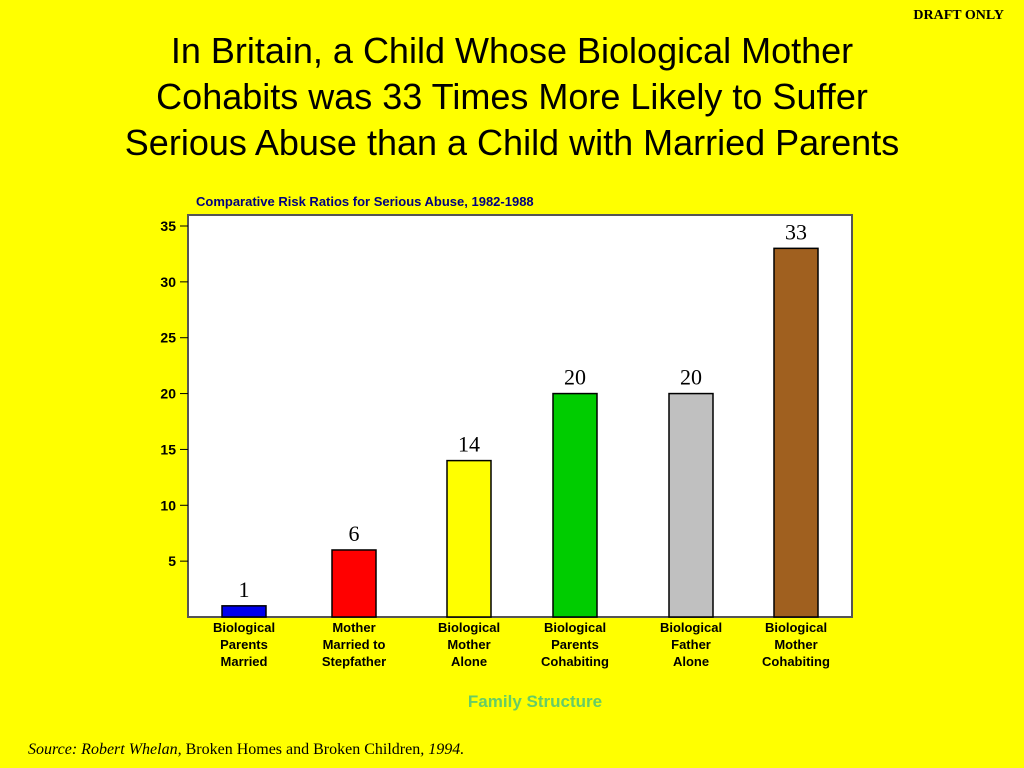 The height and width of the screenshot is (768, 1024). I want to click on x-tick-label-line: Father, so click(691, 644).